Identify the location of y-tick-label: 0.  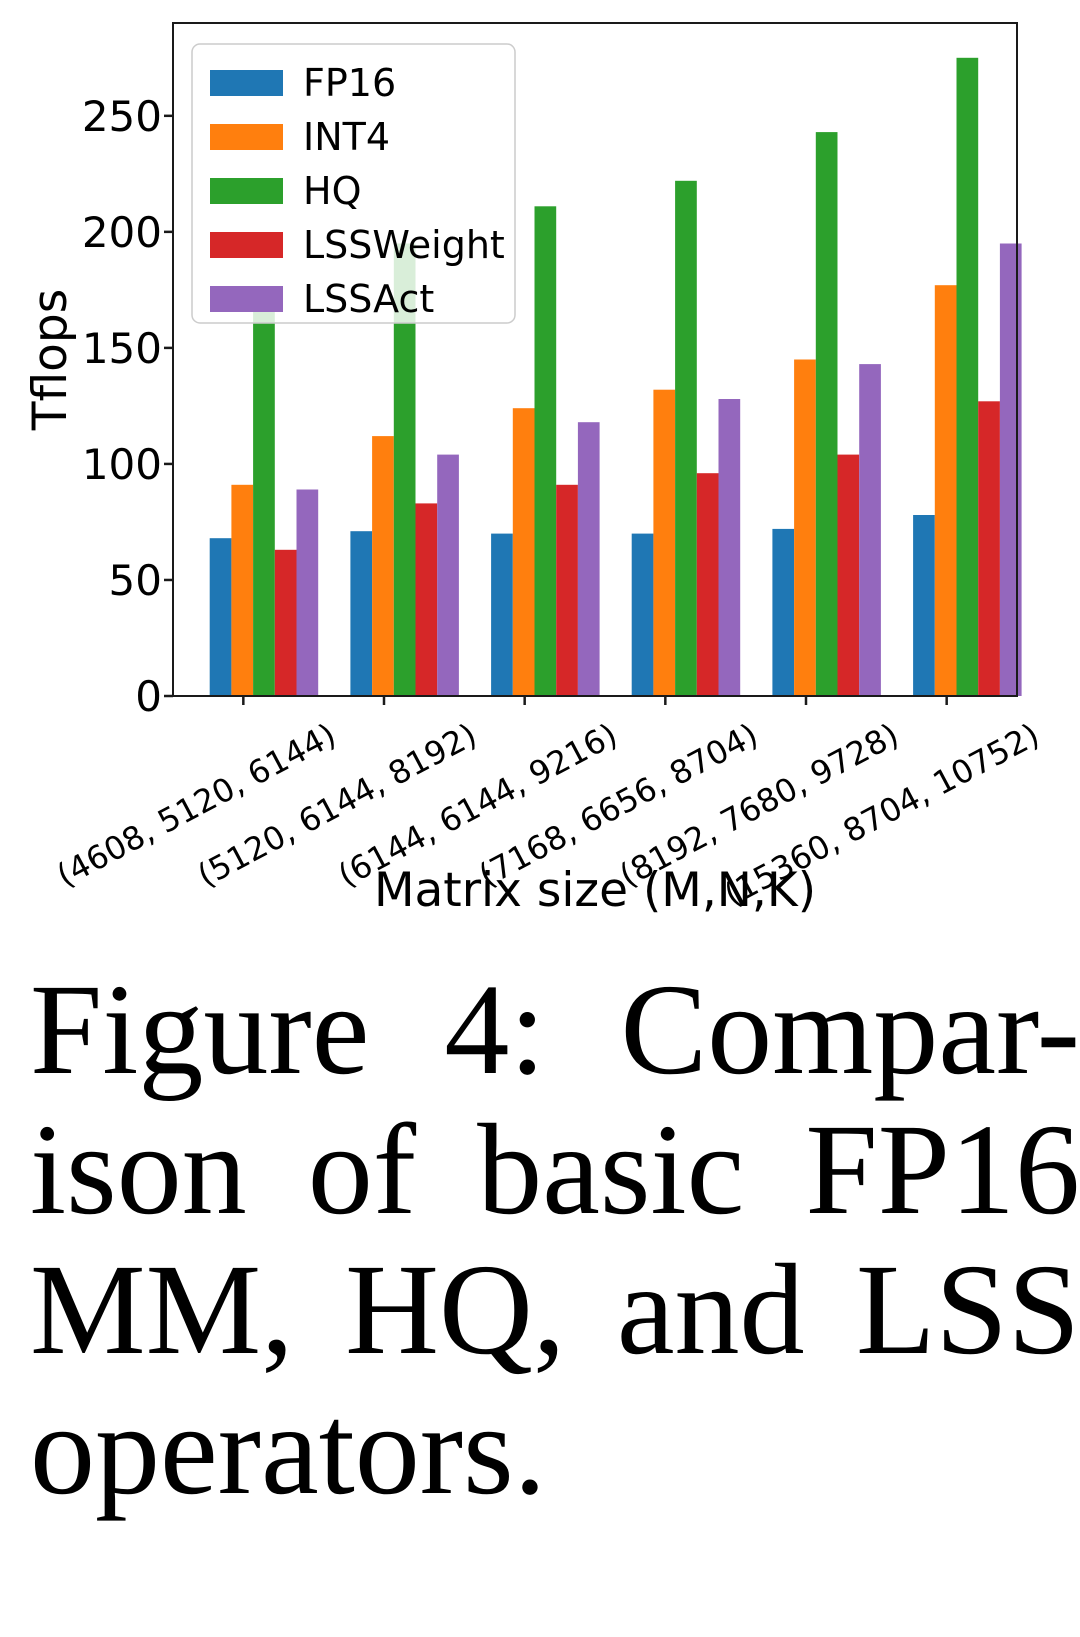
(148, 696).